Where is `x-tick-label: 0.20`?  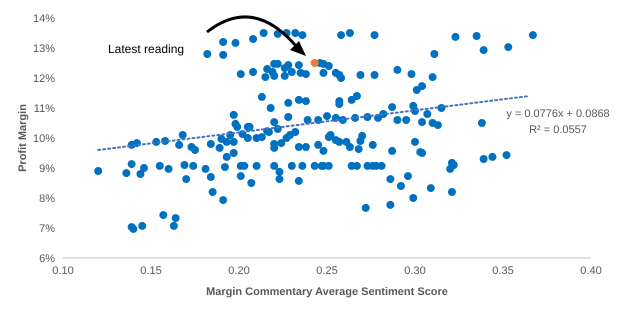
x-tick-label: 0.20 is located at coordinates (239, 270).